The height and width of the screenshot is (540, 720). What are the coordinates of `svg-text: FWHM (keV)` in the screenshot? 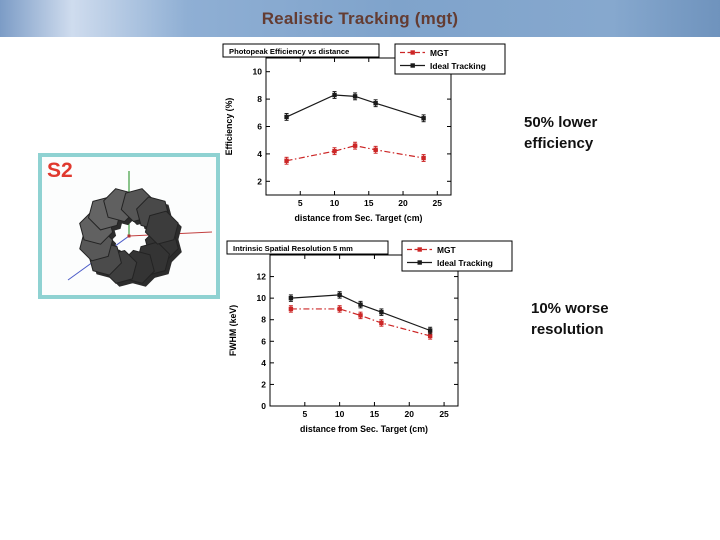 It's located at (233, 330).